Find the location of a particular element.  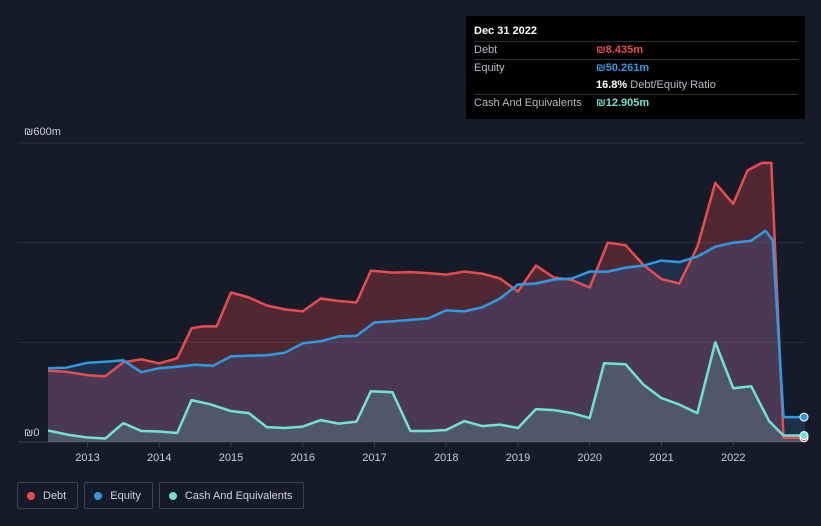

tooltip-cash-label: Cash And Equivalents is located at coordinates (528, 103).